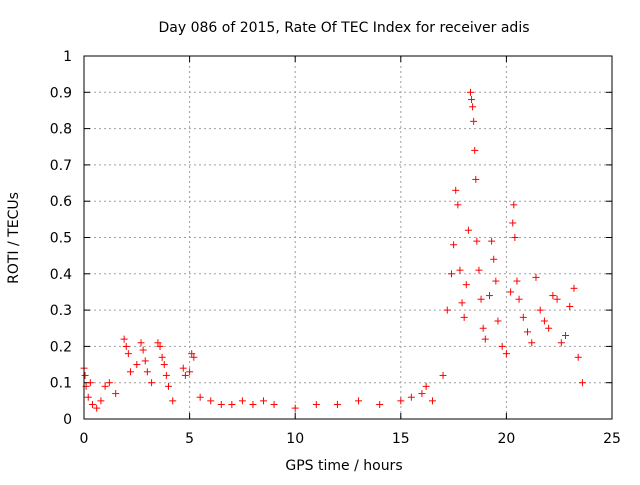 This screenshot has height=485, width=640. I want to click on y-tick-label: 0.1, so click(61, 384).